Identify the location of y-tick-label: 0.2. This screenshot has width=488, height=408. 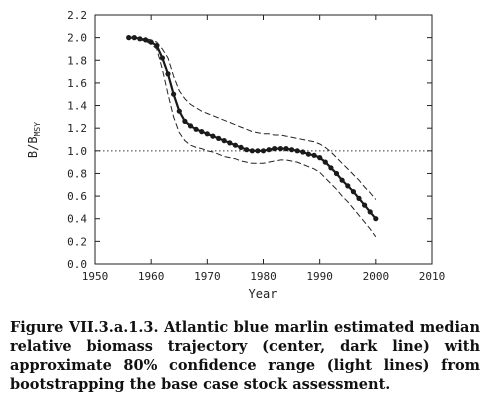
(77, 241).